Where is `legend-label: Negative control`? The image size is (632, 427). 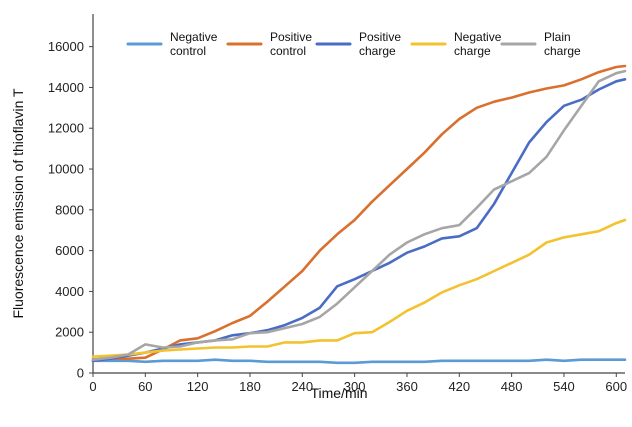
legend-label: Negative control is located at coordinates (194, 44).